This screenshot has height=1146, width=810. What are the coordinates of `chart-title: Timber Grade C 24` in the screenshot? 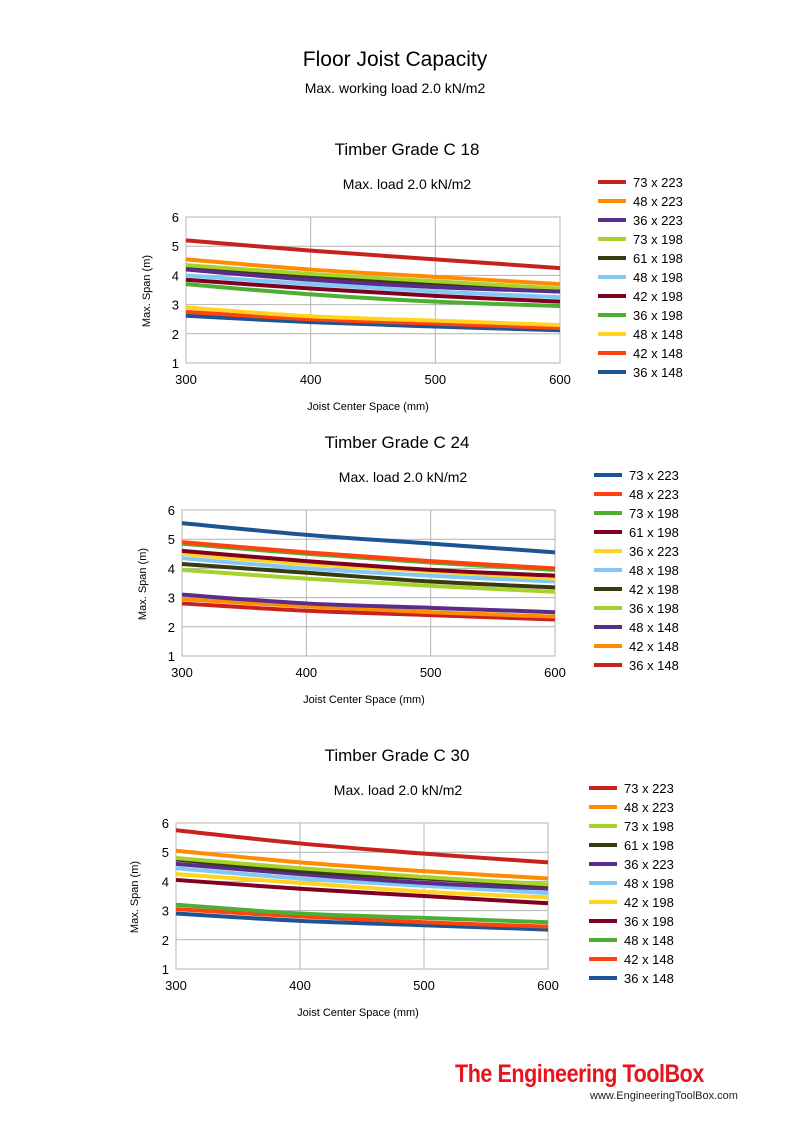 It's located at (397, 442).